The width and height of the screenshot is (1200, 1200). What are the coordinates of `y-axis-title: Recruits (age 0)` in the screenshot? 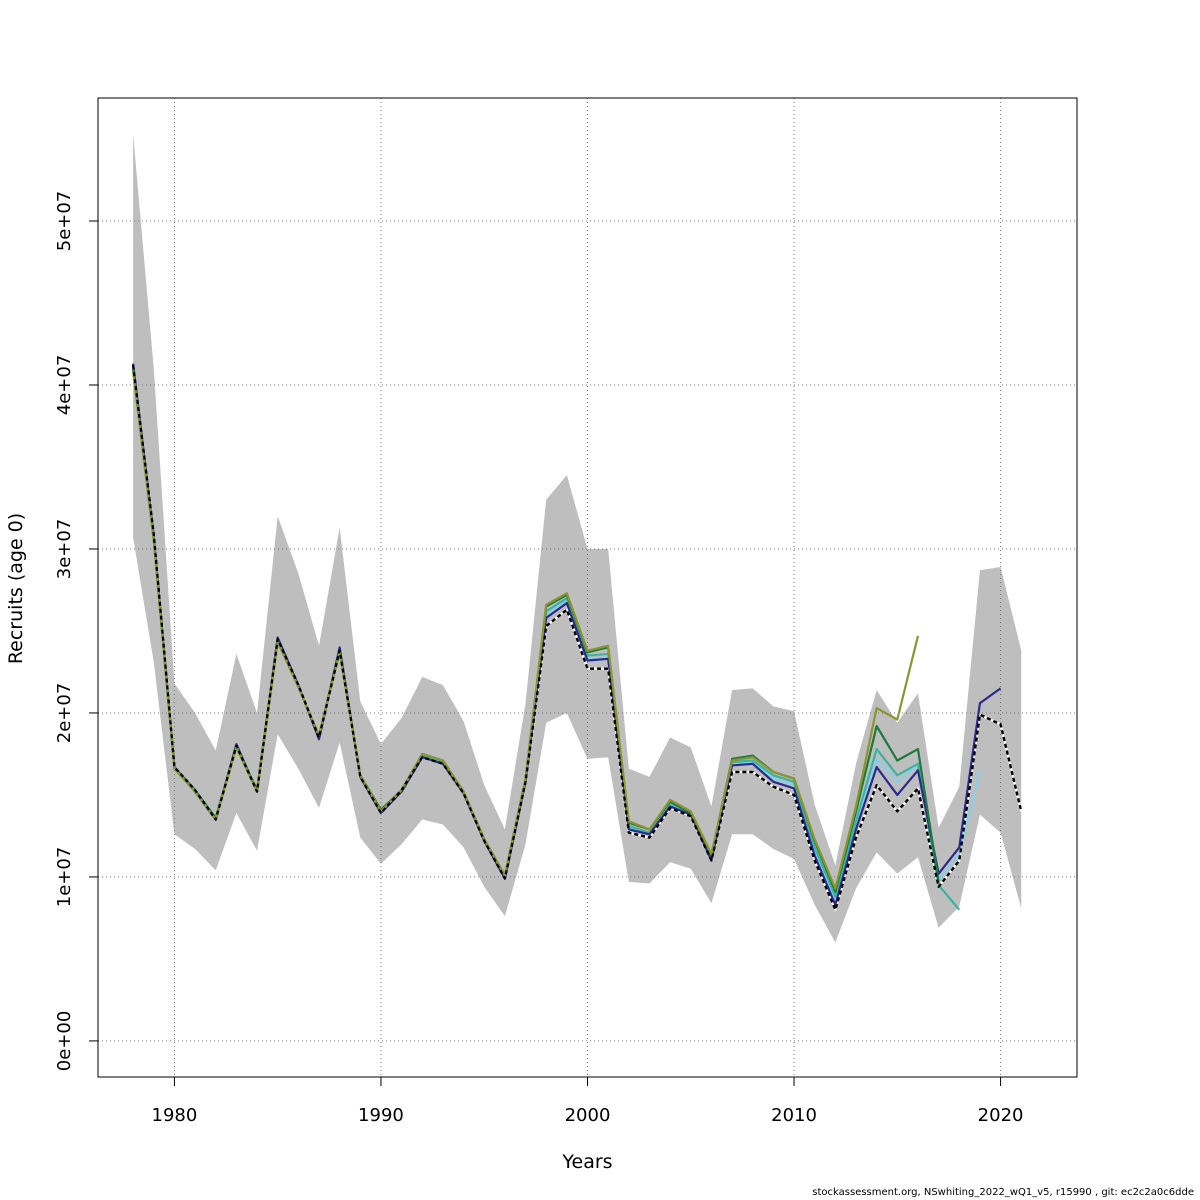 It's located at (16, 588).